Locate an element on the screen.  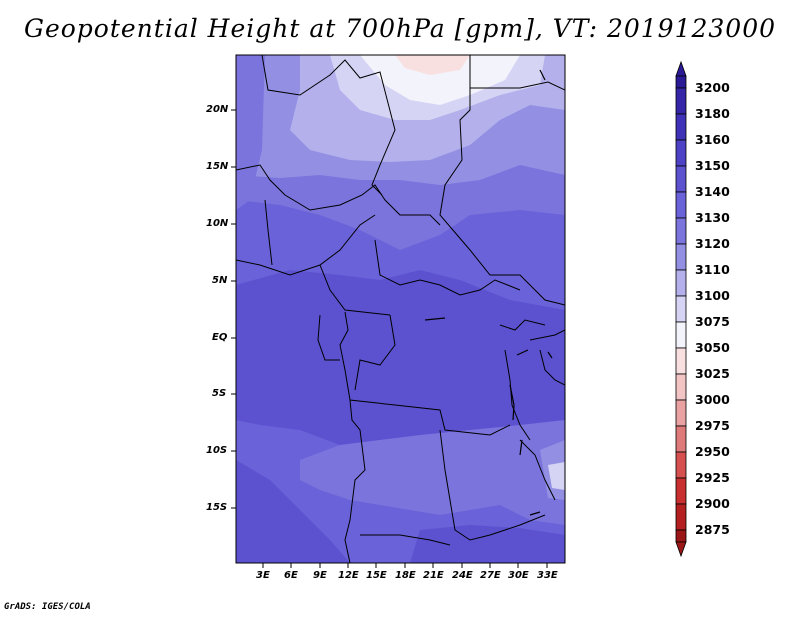
colorbar-level-label: 2875 is located at coordinates (712, 529).